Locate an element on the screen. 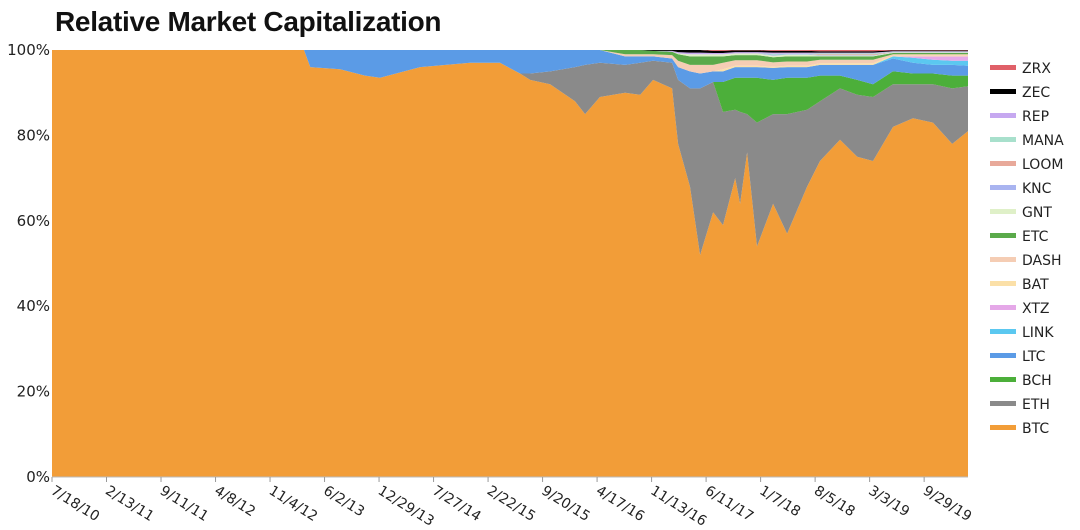  x-tick-label: 4/8/12 is located at coordinates (234, 501).